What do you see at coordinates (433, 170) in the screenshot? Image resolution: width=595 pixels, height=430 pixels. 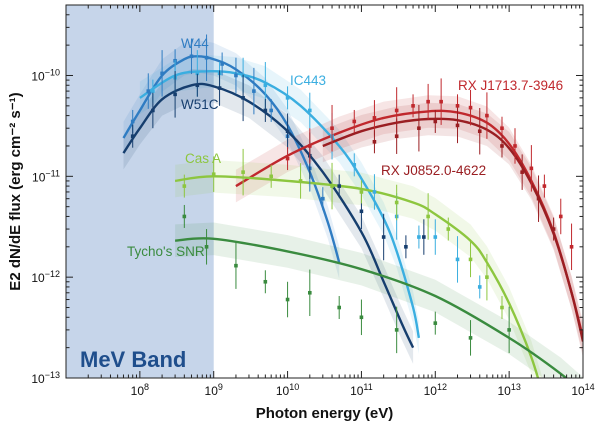 I see `rx-j0852-0-4622-label: RX J0852.0-4622` at bounding box center [433, 170].